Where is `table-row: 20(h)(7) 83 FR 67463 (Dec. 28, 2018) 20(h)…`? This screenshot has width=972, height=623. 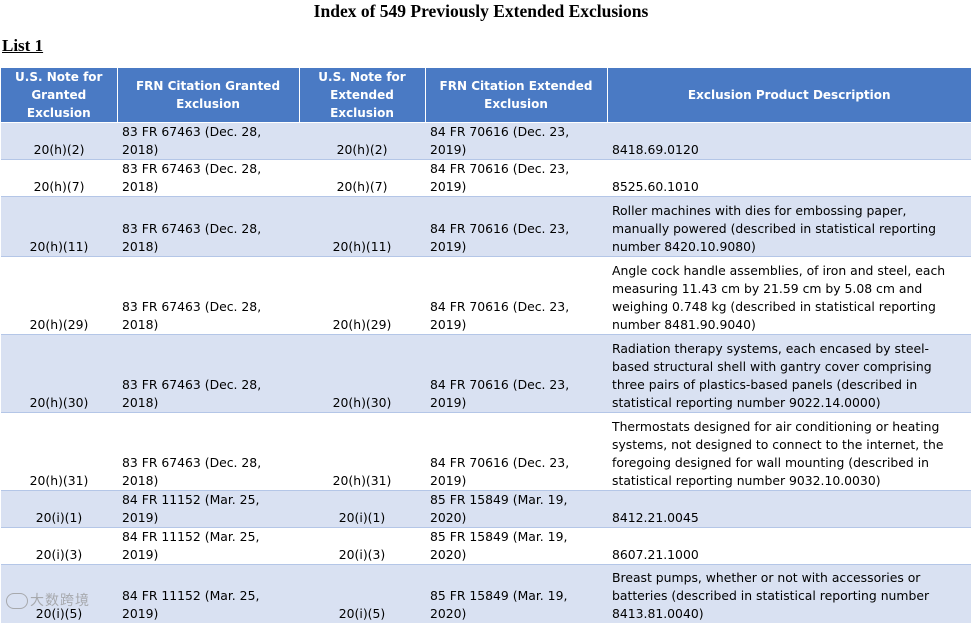 table-row: 20(h)(7) 83 FR 67463 (Dec. 28, 2018) 20(h)… is located at coordinates (486, 178).